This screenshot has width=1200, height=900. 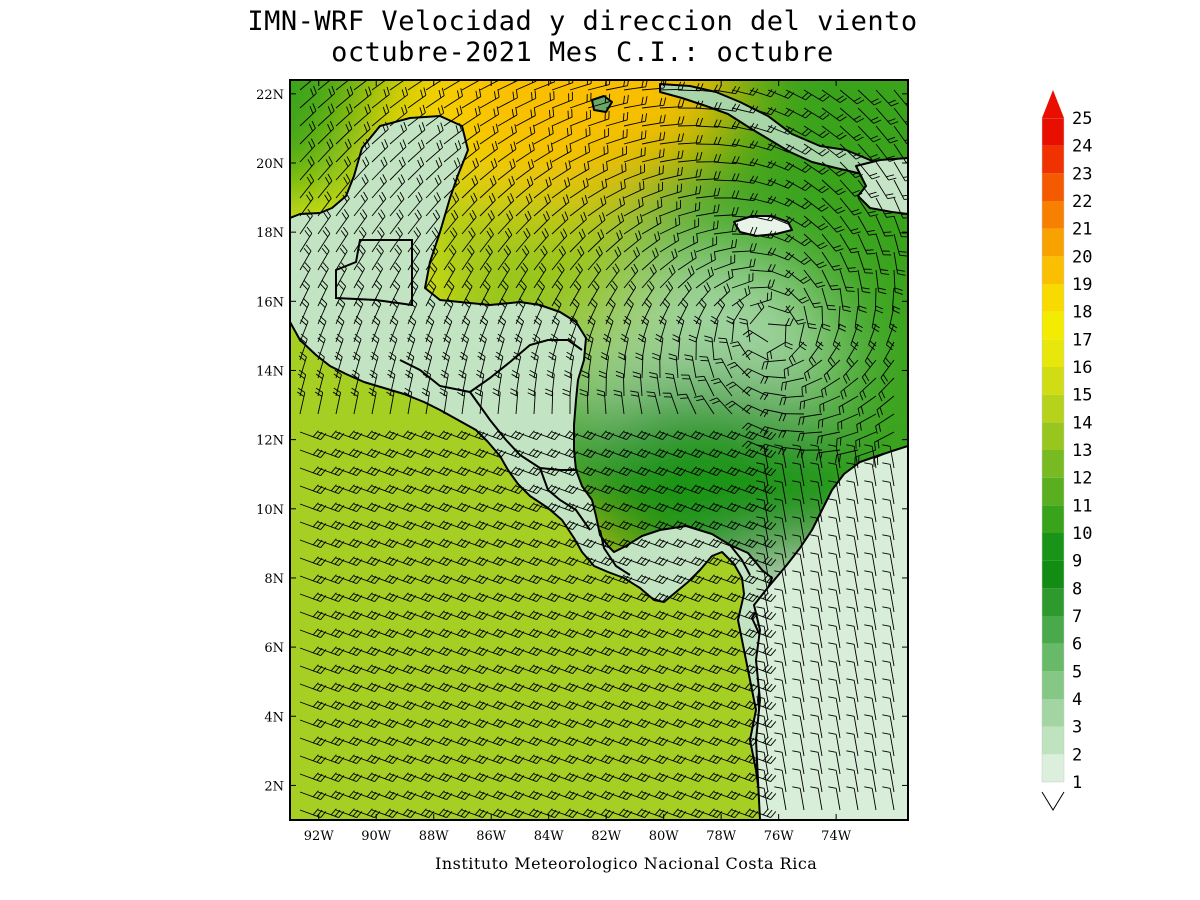 What do you see at coordinates (1082, 202) in the screenshot?
I see `colorbar-level: 22` at bounding box center [1082, 202].